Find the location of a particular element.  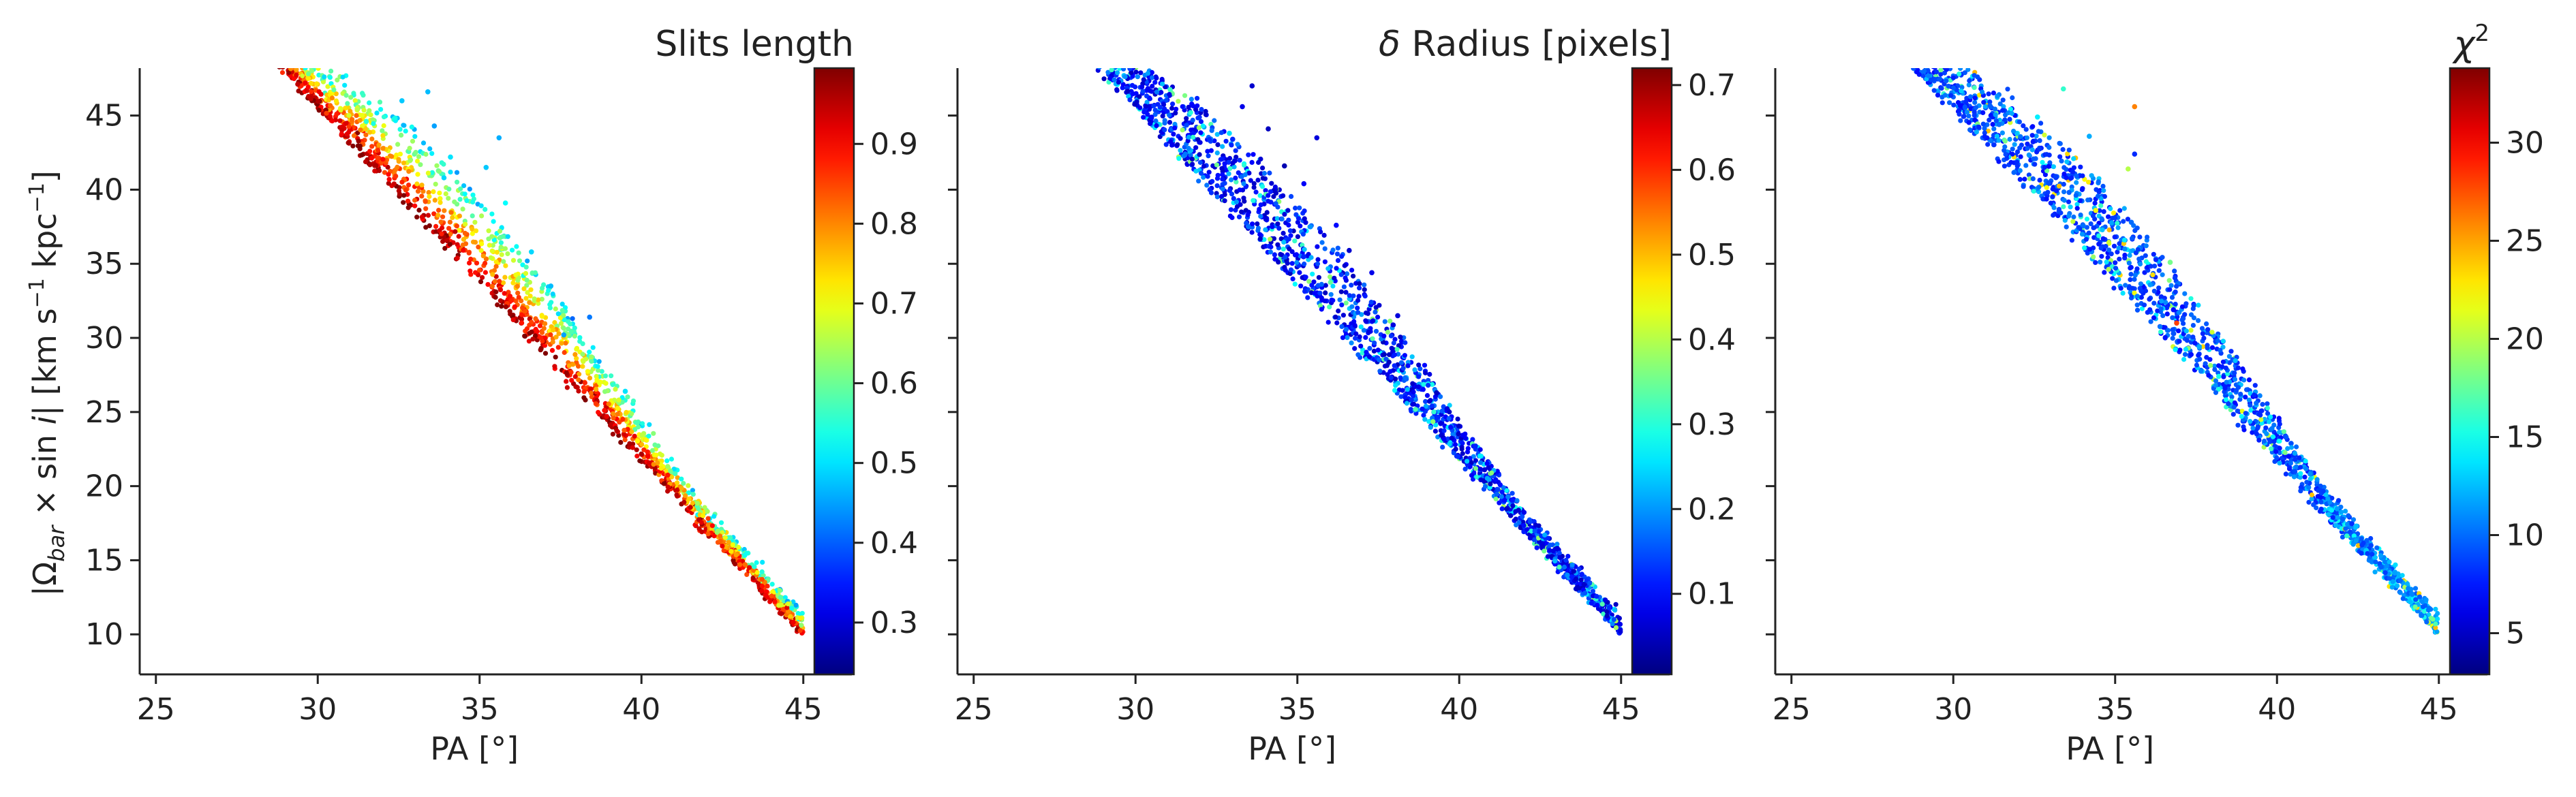

y-tick-label: 10 is located at coordinates (104, 634).